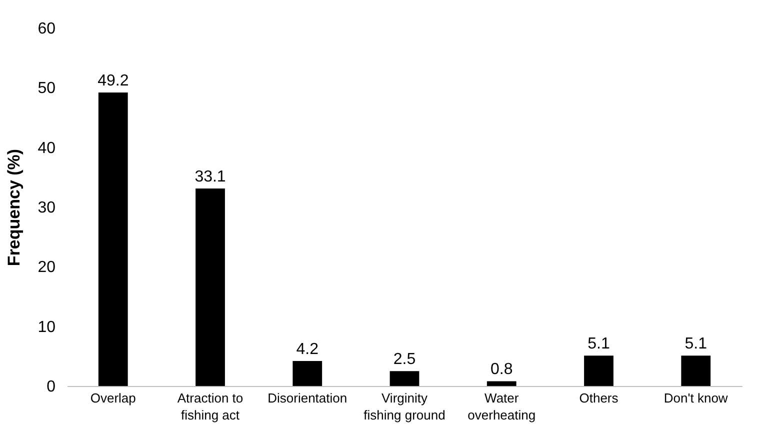  I want to click on y-tick-label: 60, so click(47, 29).